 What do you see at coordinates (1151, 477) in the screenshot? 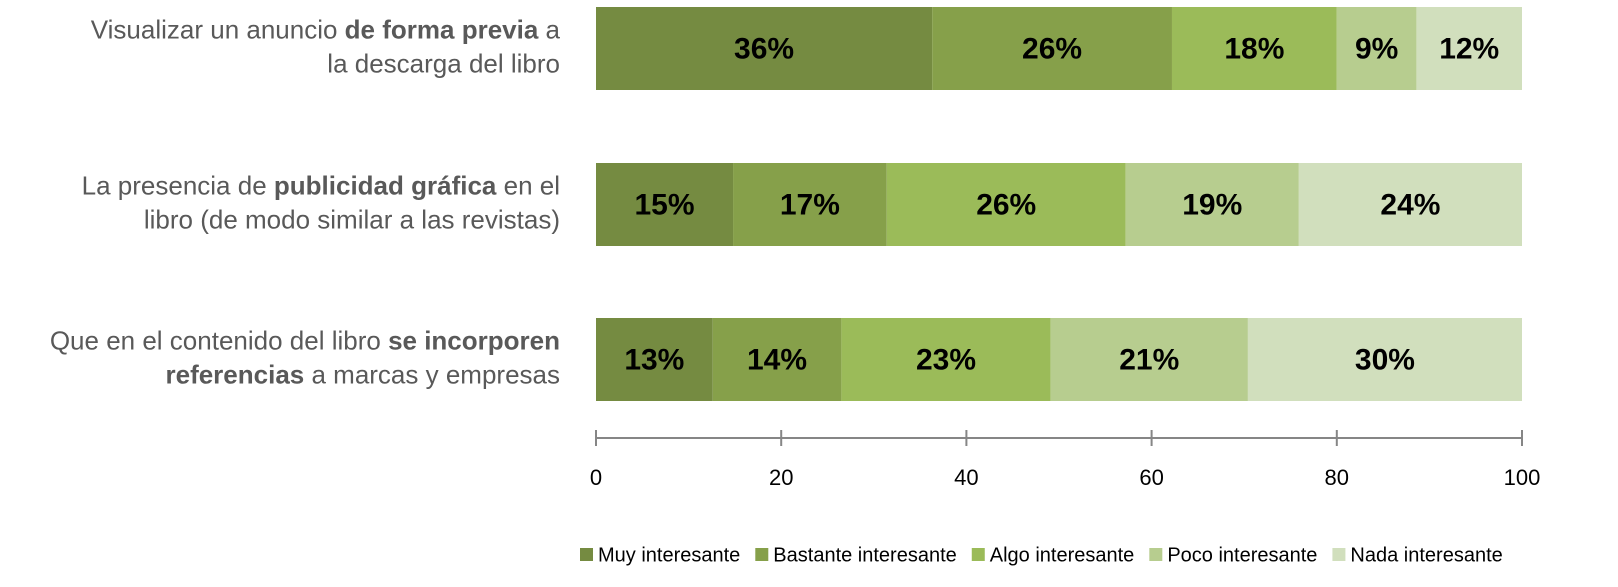
I see `x-tick-label: 60` at bounding box center [1151, 477].